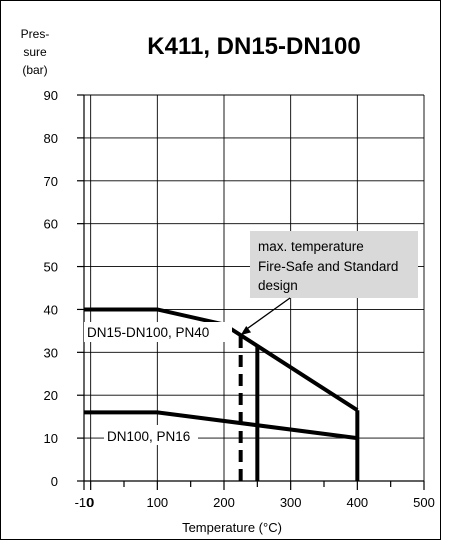  What do you see at coordinates (328, 266) in the screenshot?
I see `annotation-line-2: Fire-Safe and Standard` at bounding box center [328, 266].